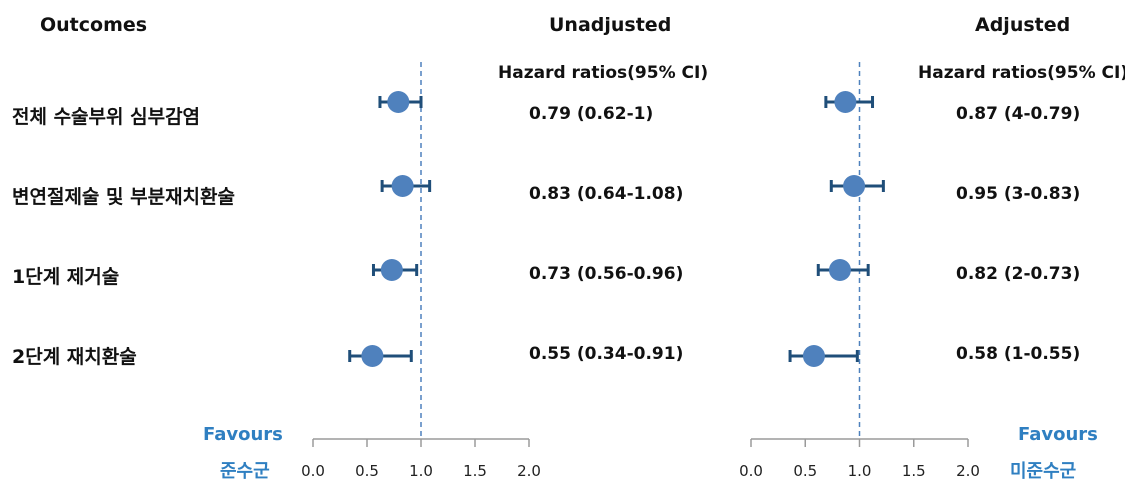 The image size is (1125, 493). Describe the element at coordinates (1058, 434) in the screenshot. I see `favours-right-line1: Favours` at that location.